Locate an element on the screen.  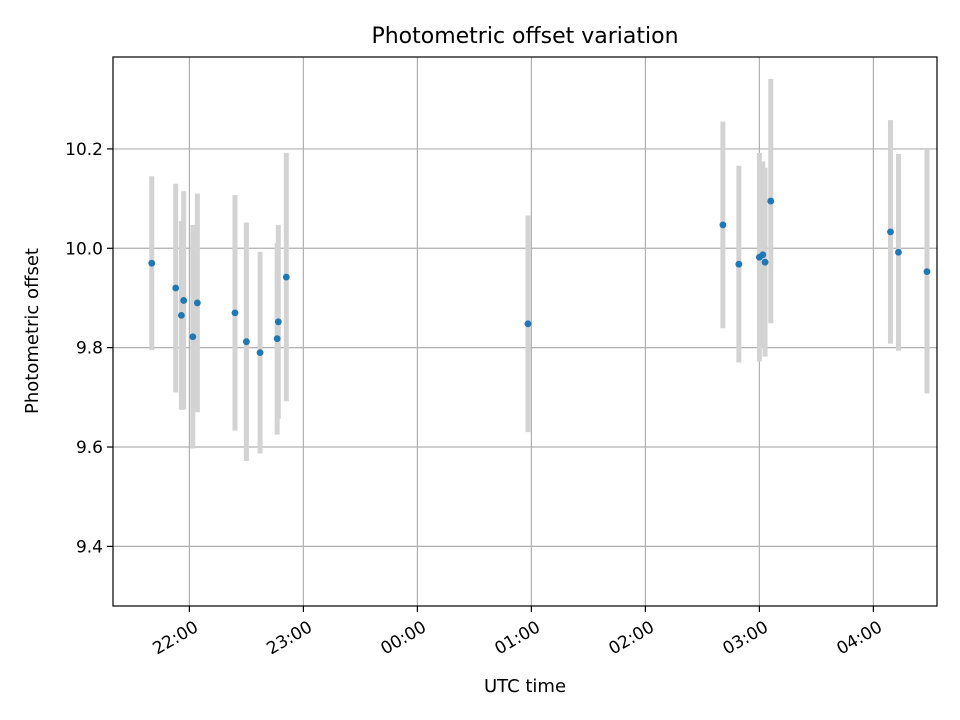
y-tick-label: 10.2 is located at coordinates (84, 150).